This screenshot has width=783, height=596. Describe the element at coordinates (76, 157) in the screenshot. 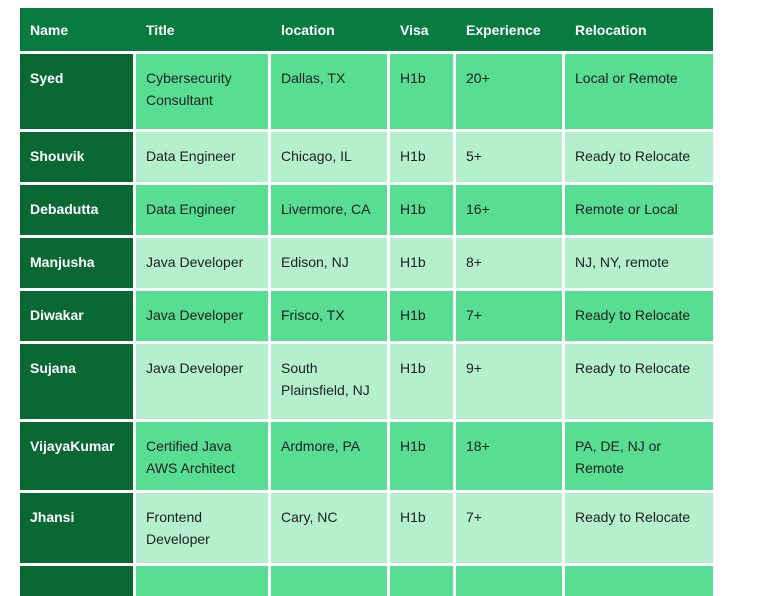

I see `cell-name: Shouvik` at that location.